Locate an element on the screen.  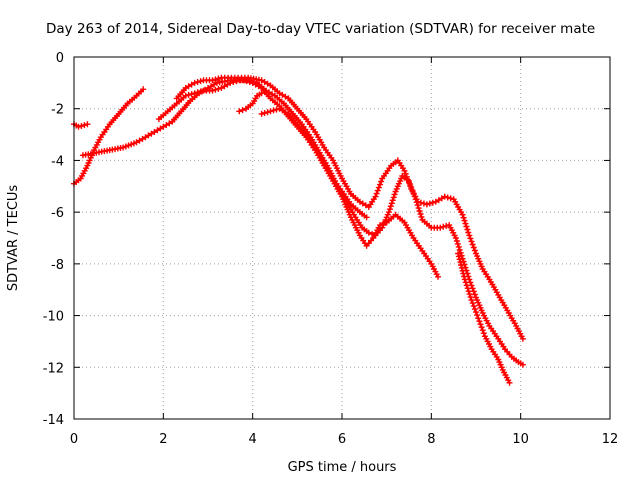
series-arc-g is located at coordinates (314, 163).